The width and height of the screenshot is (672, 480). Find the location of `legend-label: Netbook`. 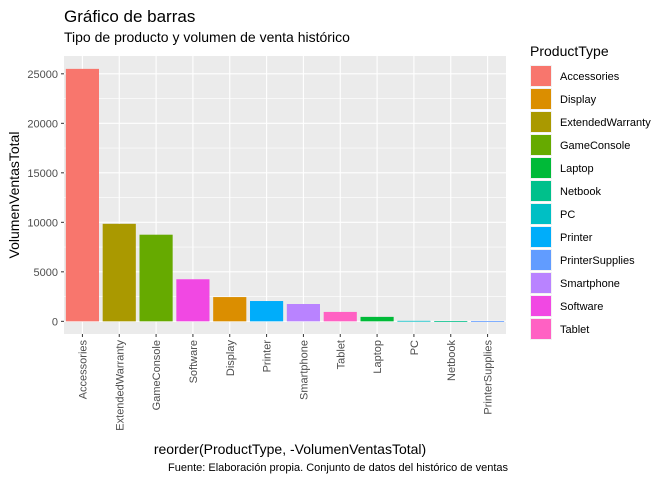

legend-label: Netbook is located at coordinates (580, 192).